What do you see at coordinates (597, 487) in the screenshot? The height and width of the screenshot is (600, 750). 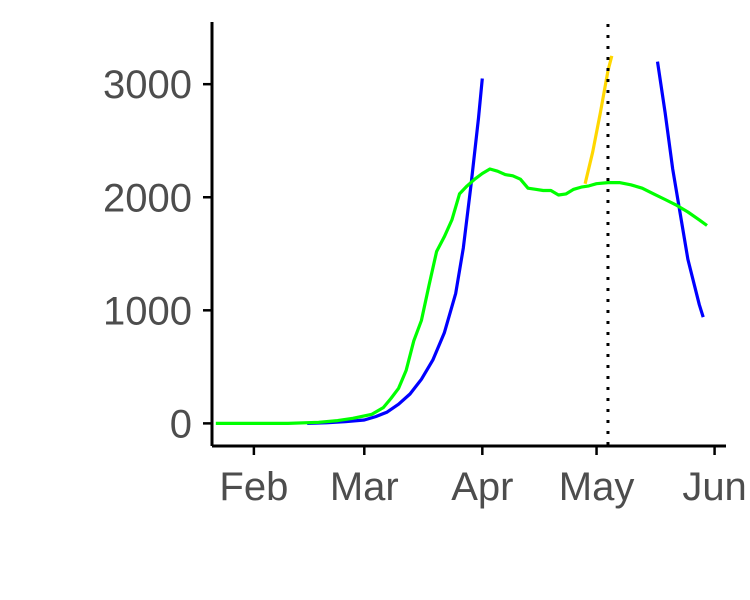 I see `x-tick-label: May` at bounding box center [597, 487].